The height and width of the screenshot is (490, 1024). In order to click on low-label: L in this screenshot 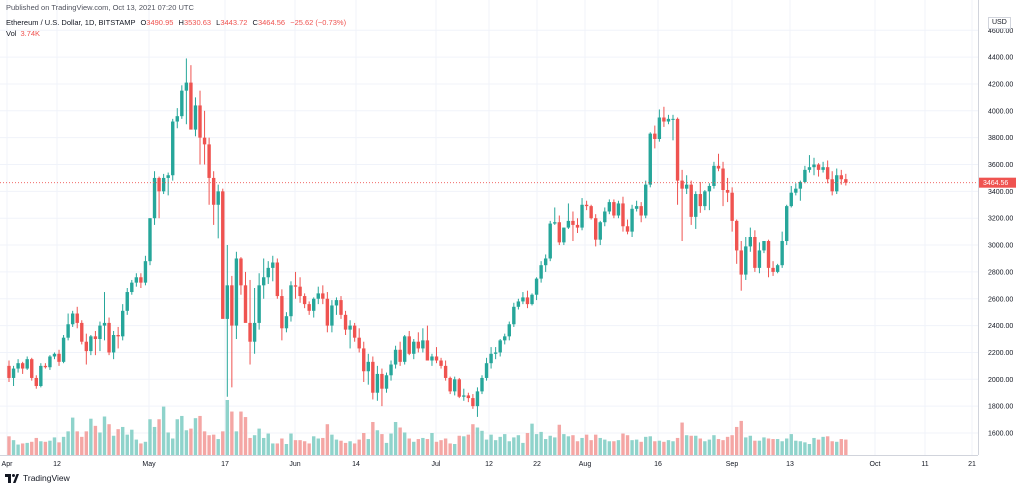, I will do `click(218, 22)`.